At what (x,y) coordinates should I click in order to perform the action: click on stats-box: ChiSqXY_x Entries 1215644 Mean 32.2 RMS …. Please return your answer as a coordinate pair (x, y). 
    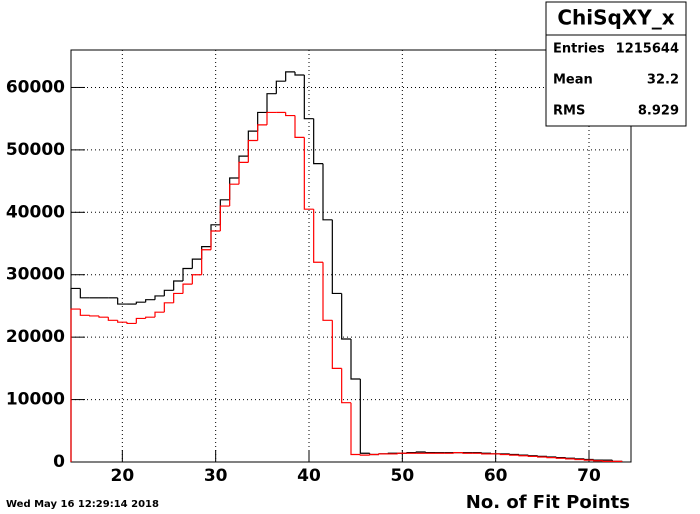
    Looking at the image, I should click on (616, 64).